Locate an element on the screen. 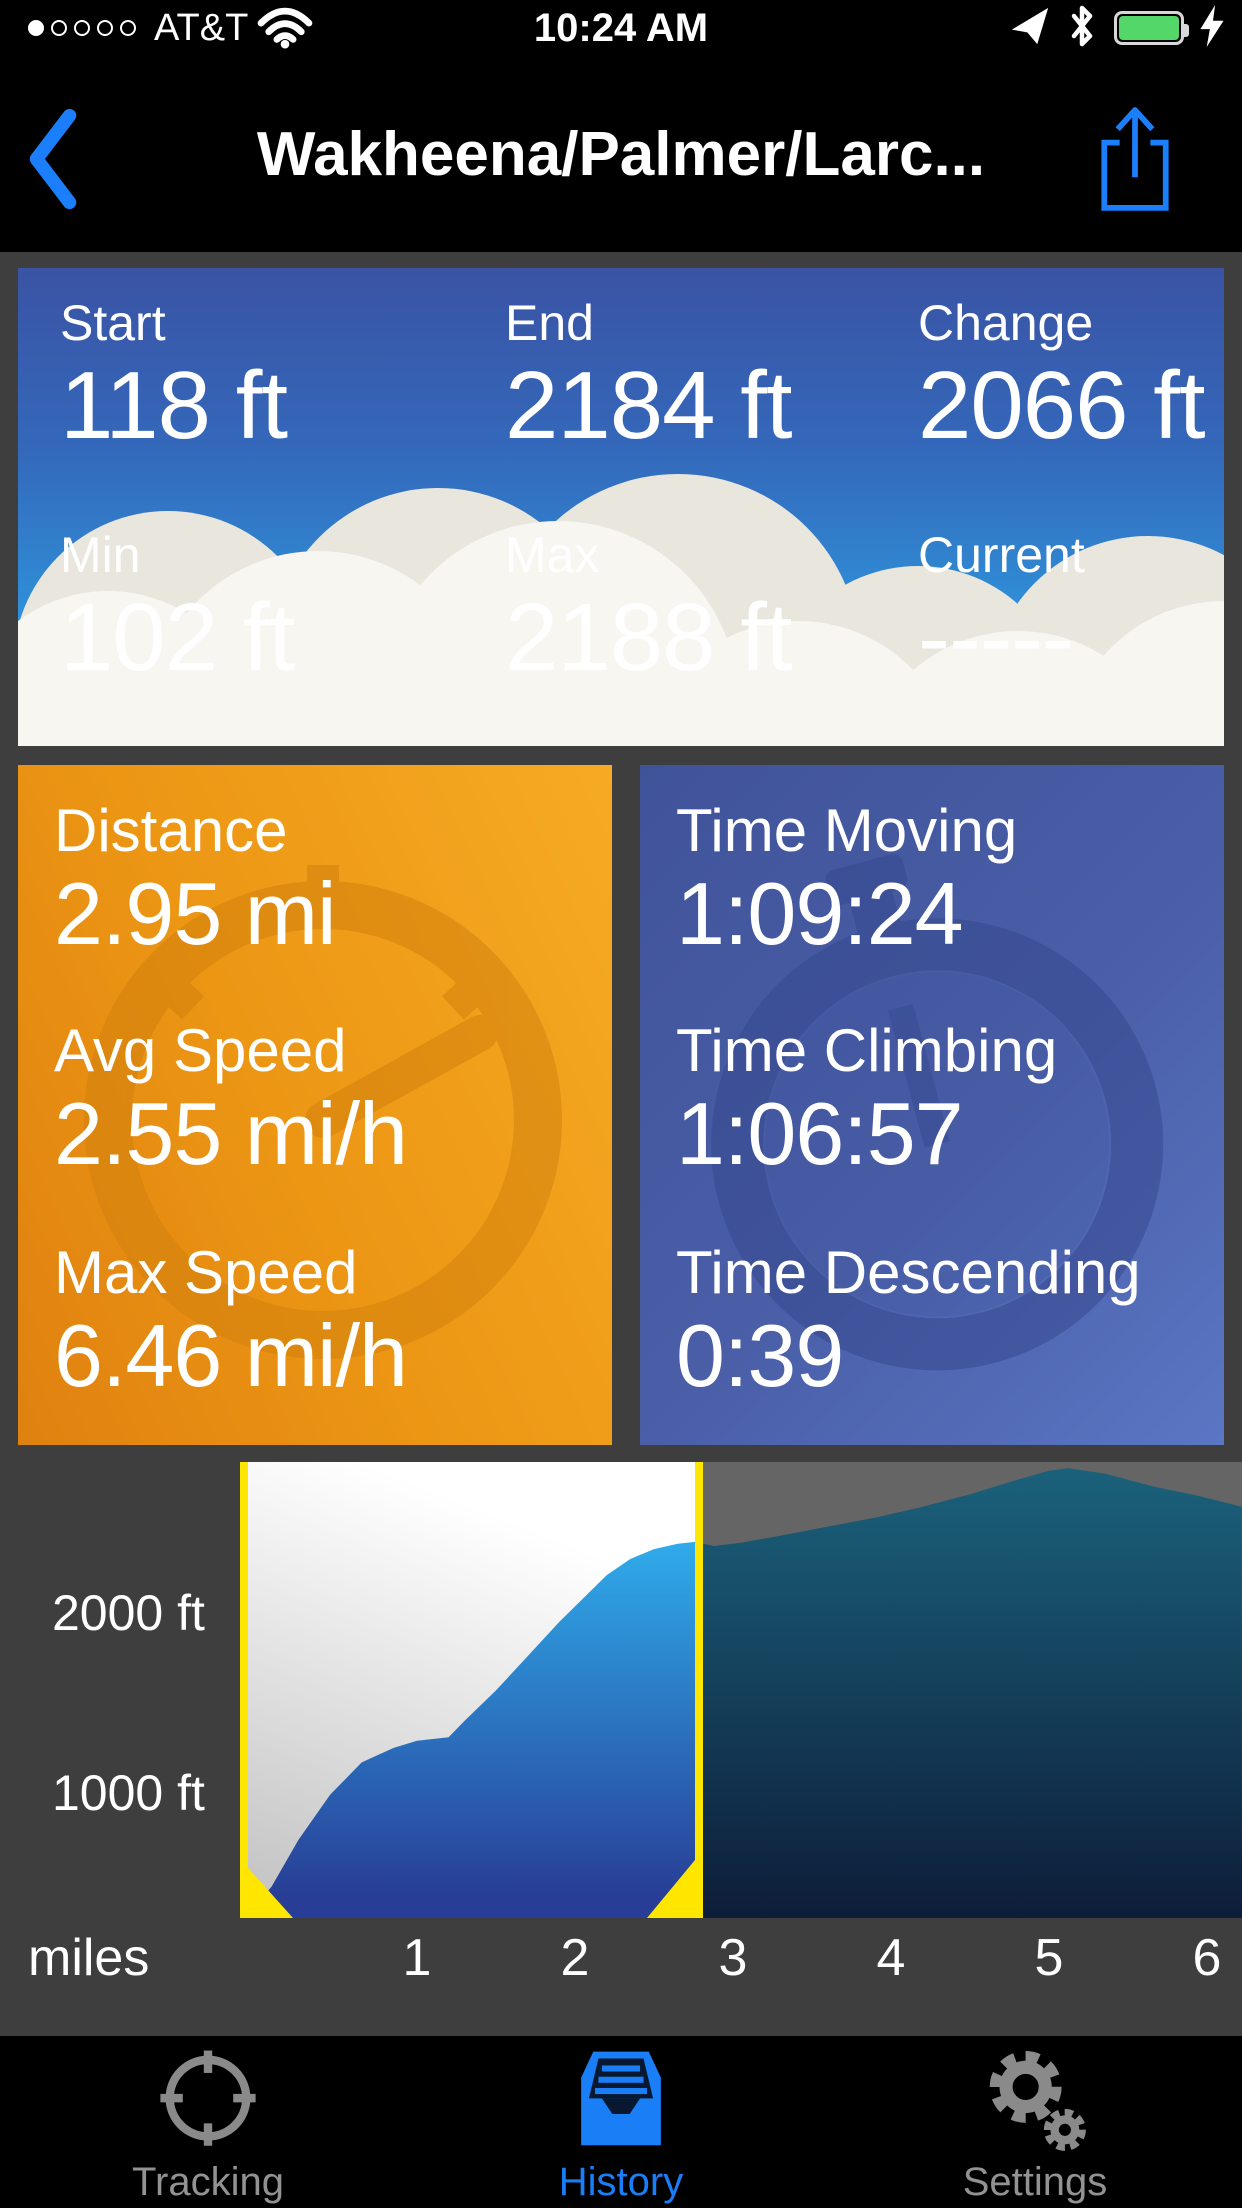 This screenshot has width=1242, height=2208. x-tick: 1 is located at coordinates (417, 1958).